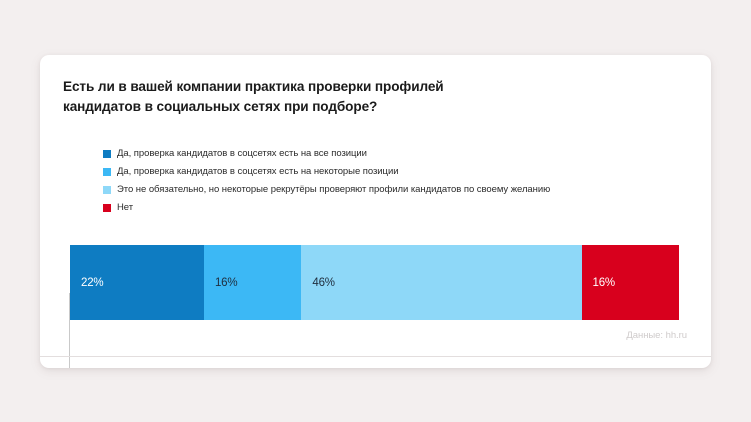 This screenshot has width=751, height=422. Describe the element at coordinates (630, 282) in the screenshot. I see `bar-segment-no: 16%` at that location.